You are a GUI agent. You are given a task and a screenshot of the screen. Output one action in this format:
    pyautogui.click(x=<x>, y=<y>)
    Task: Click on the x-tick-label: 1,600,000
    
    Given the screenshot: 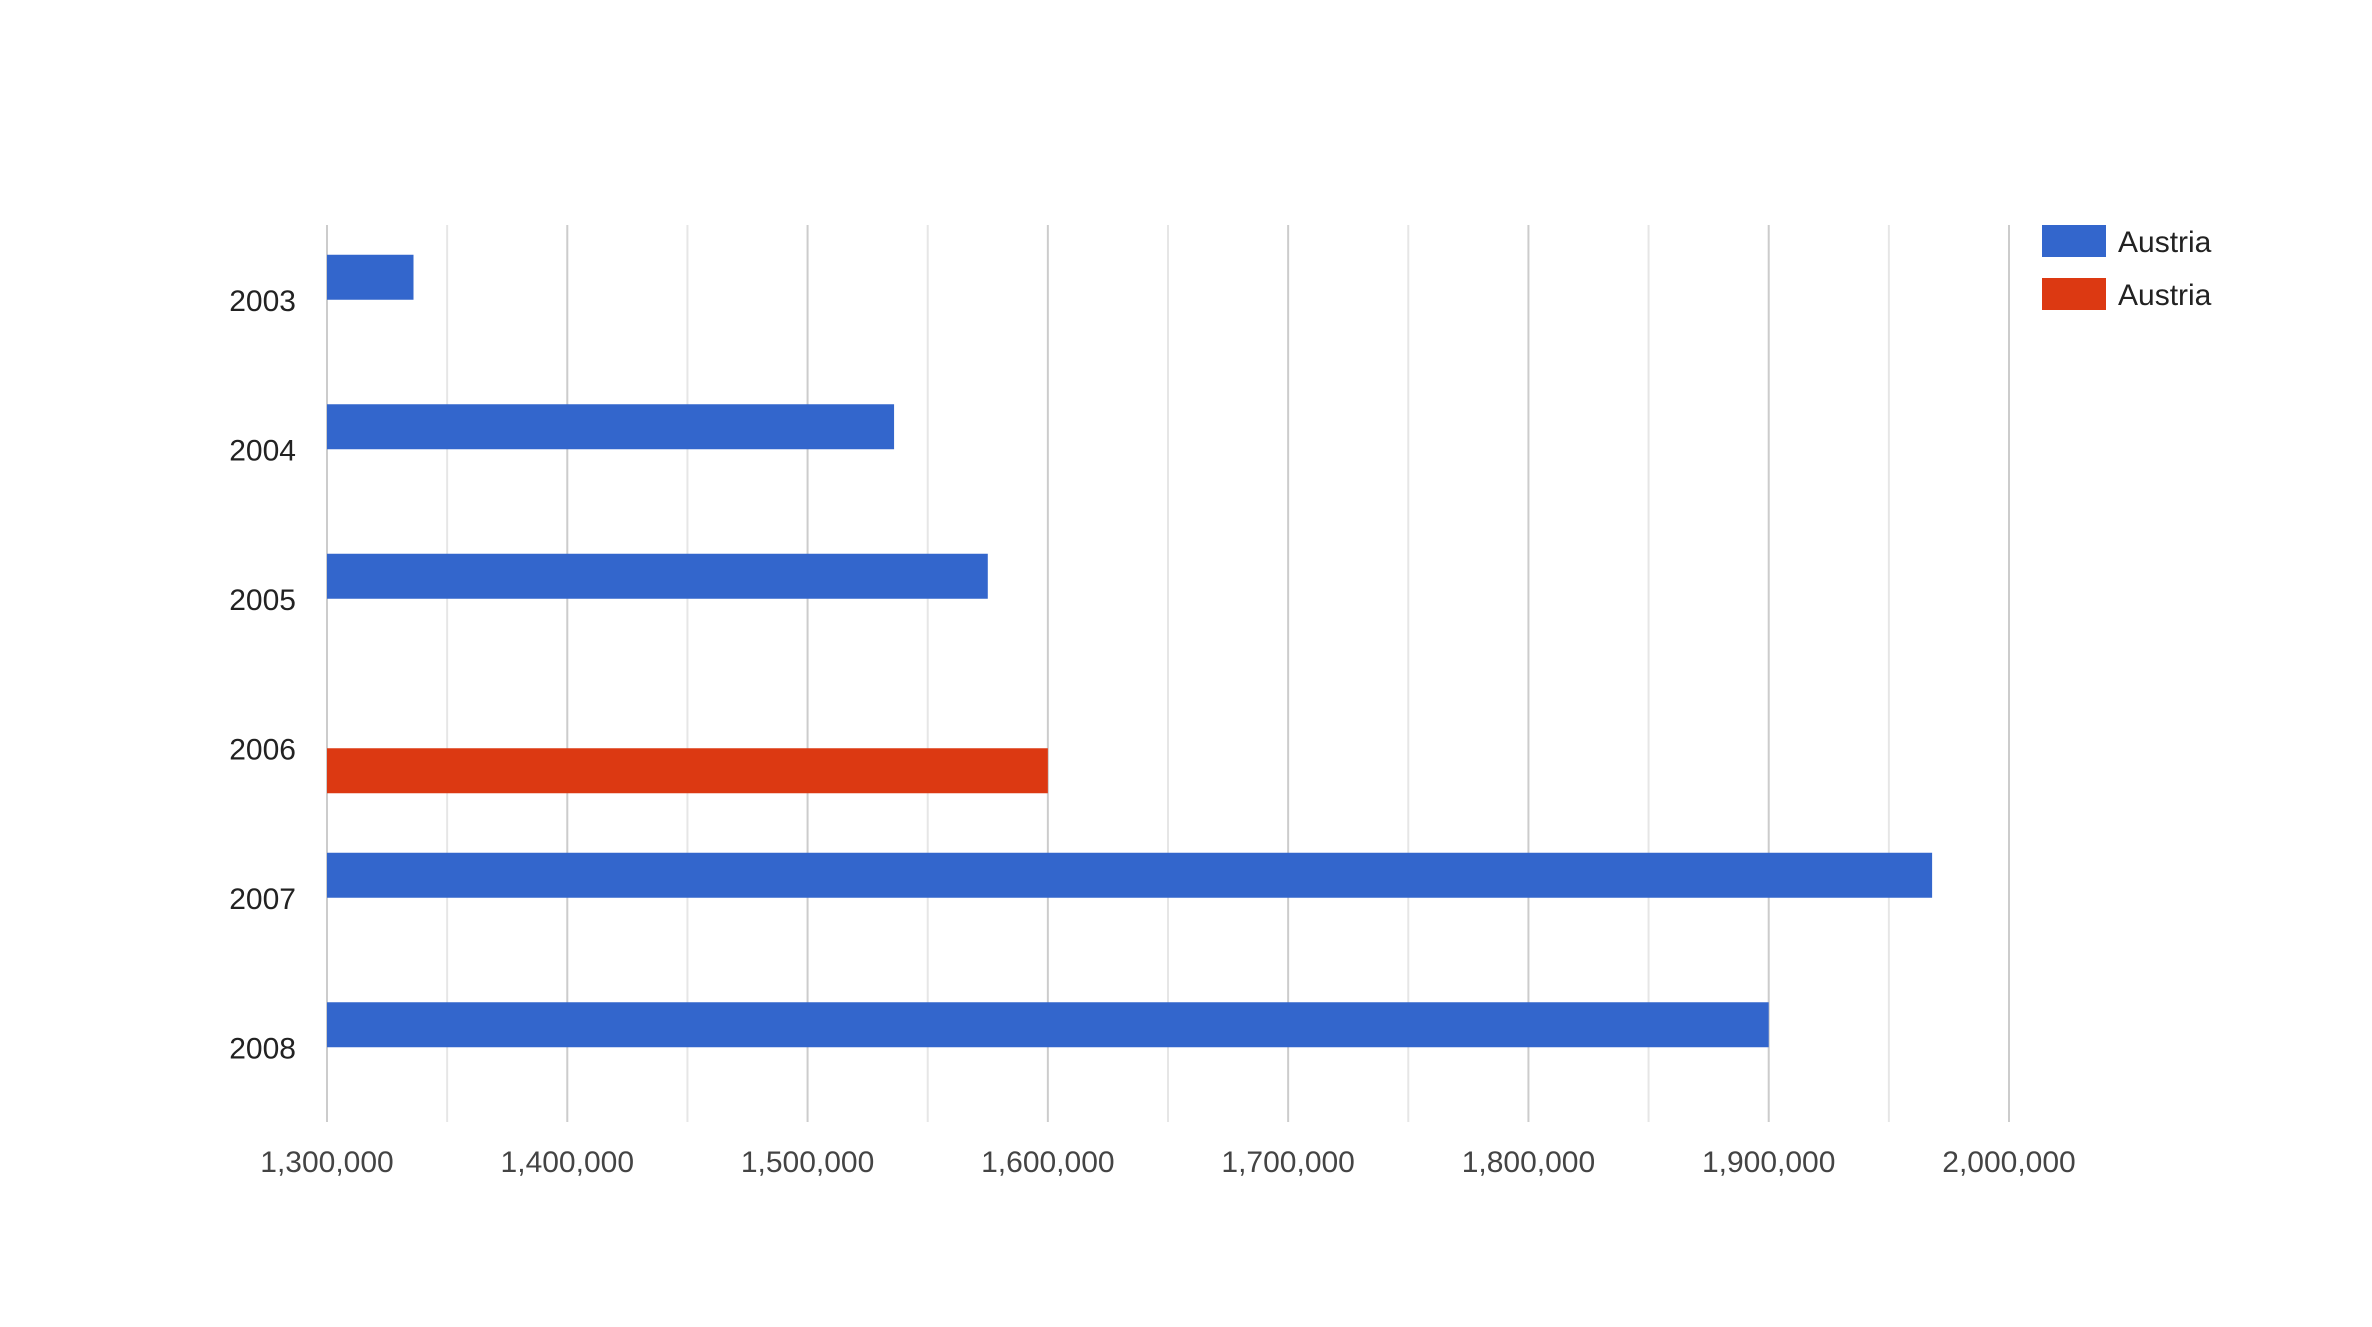 What is the action you would take?
    pyautogui.click(x=1047, y=1162)
    